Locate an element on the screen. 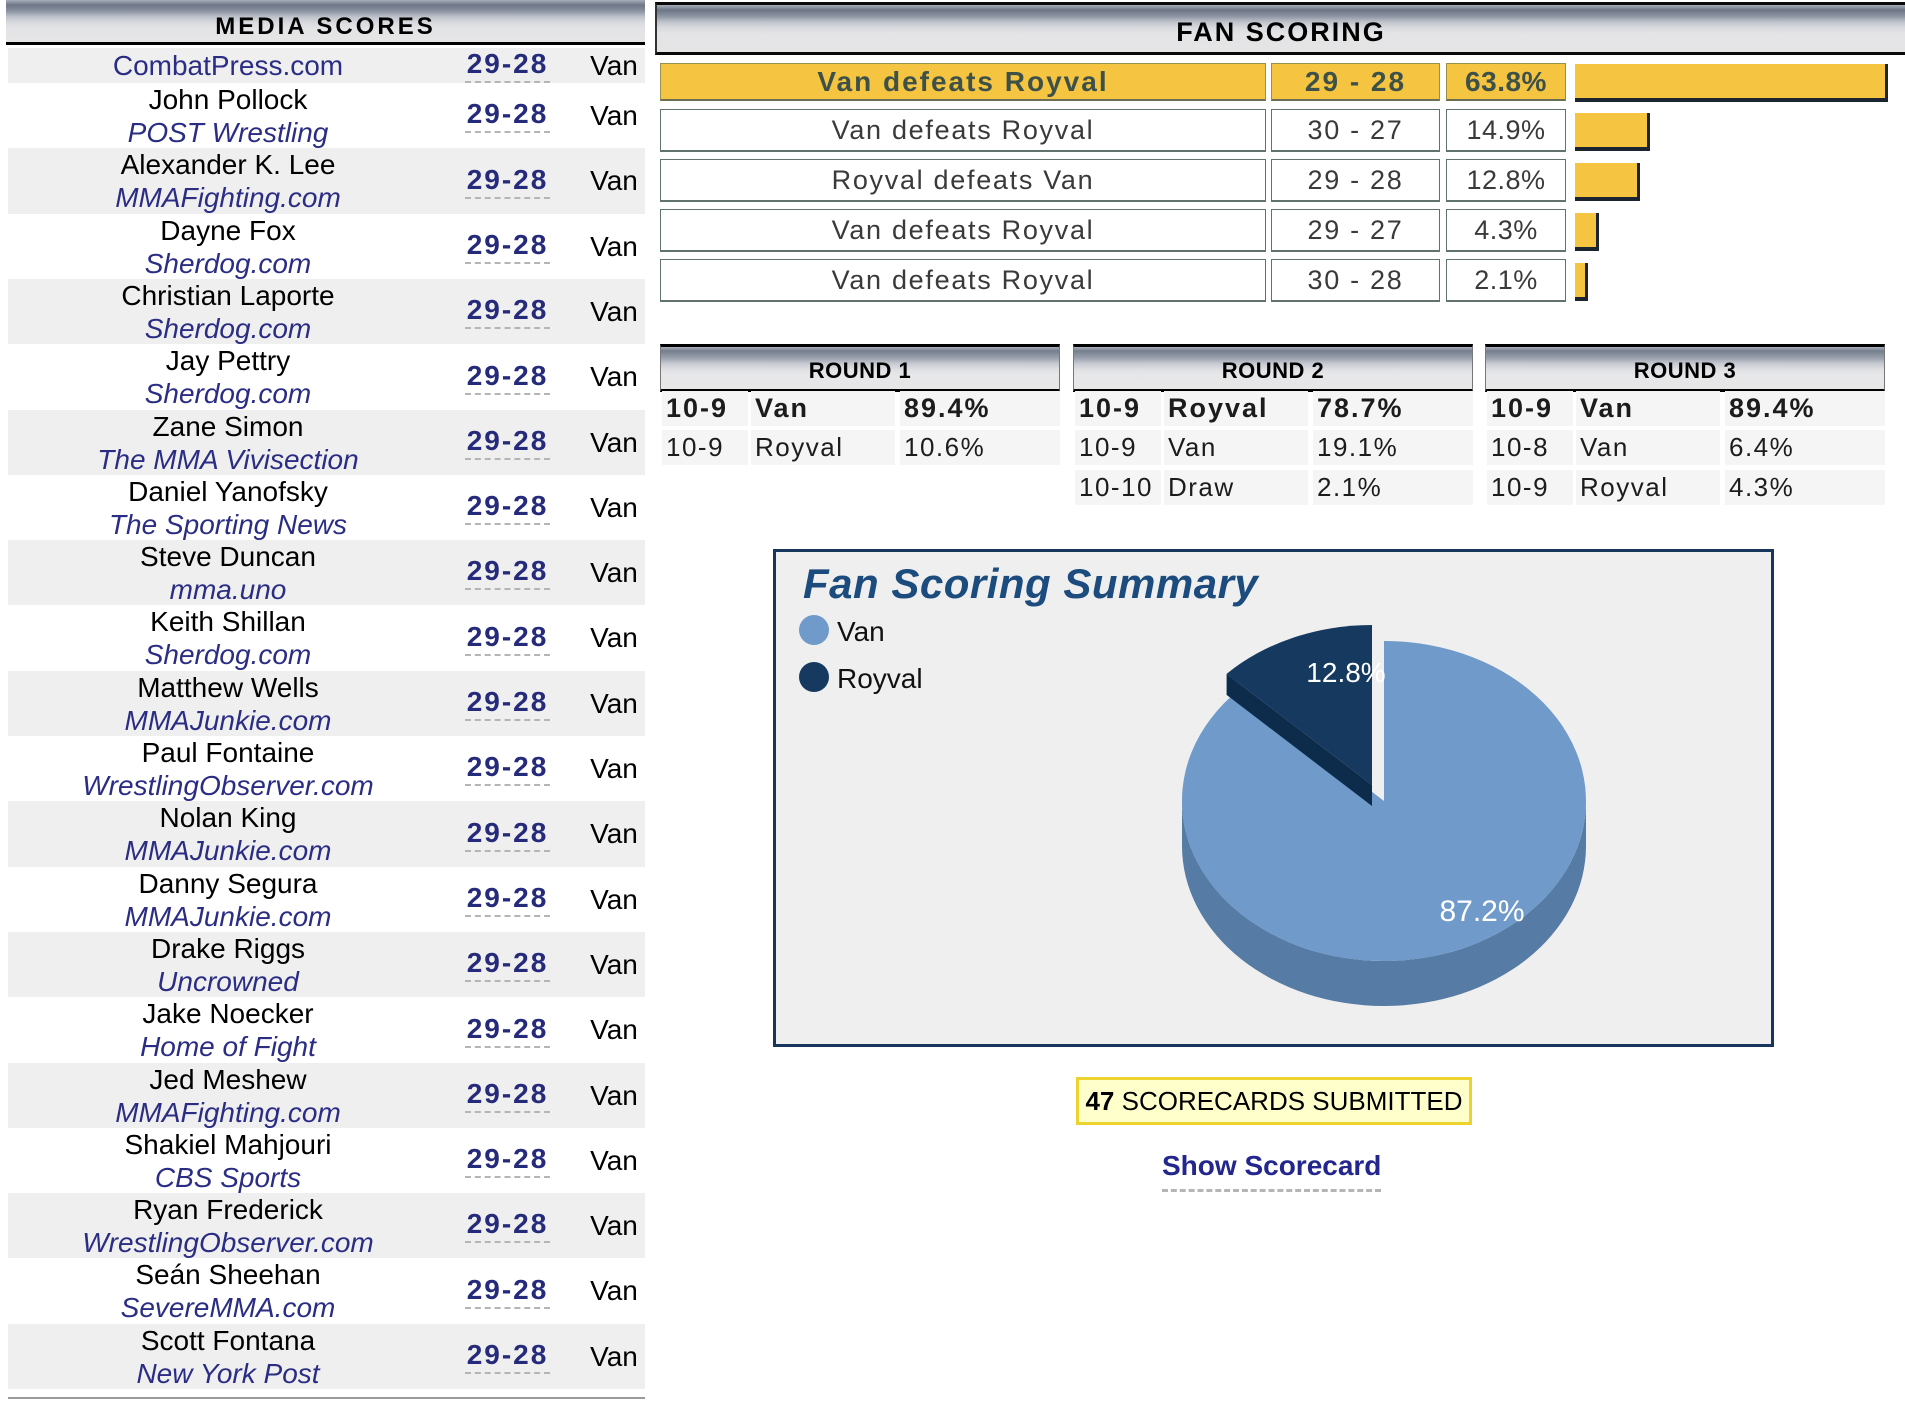  svg-text: 12.8% is located at coordinates (1345, 672).